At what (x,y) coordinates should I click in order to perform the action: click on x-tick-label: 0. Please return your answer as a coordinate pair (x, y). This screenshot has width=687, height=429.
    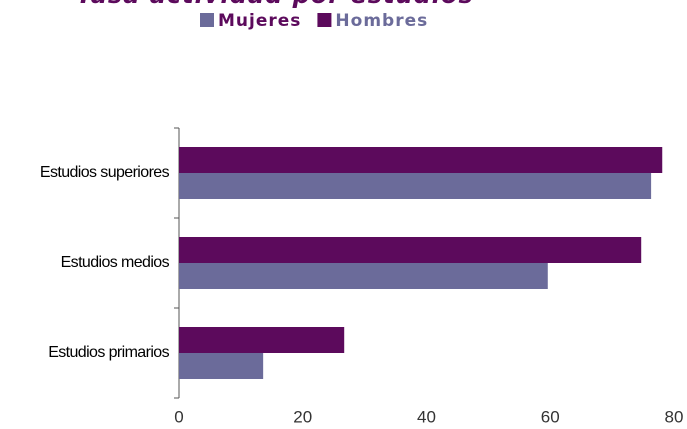
    Looking at the image, I should click on (178, 416).